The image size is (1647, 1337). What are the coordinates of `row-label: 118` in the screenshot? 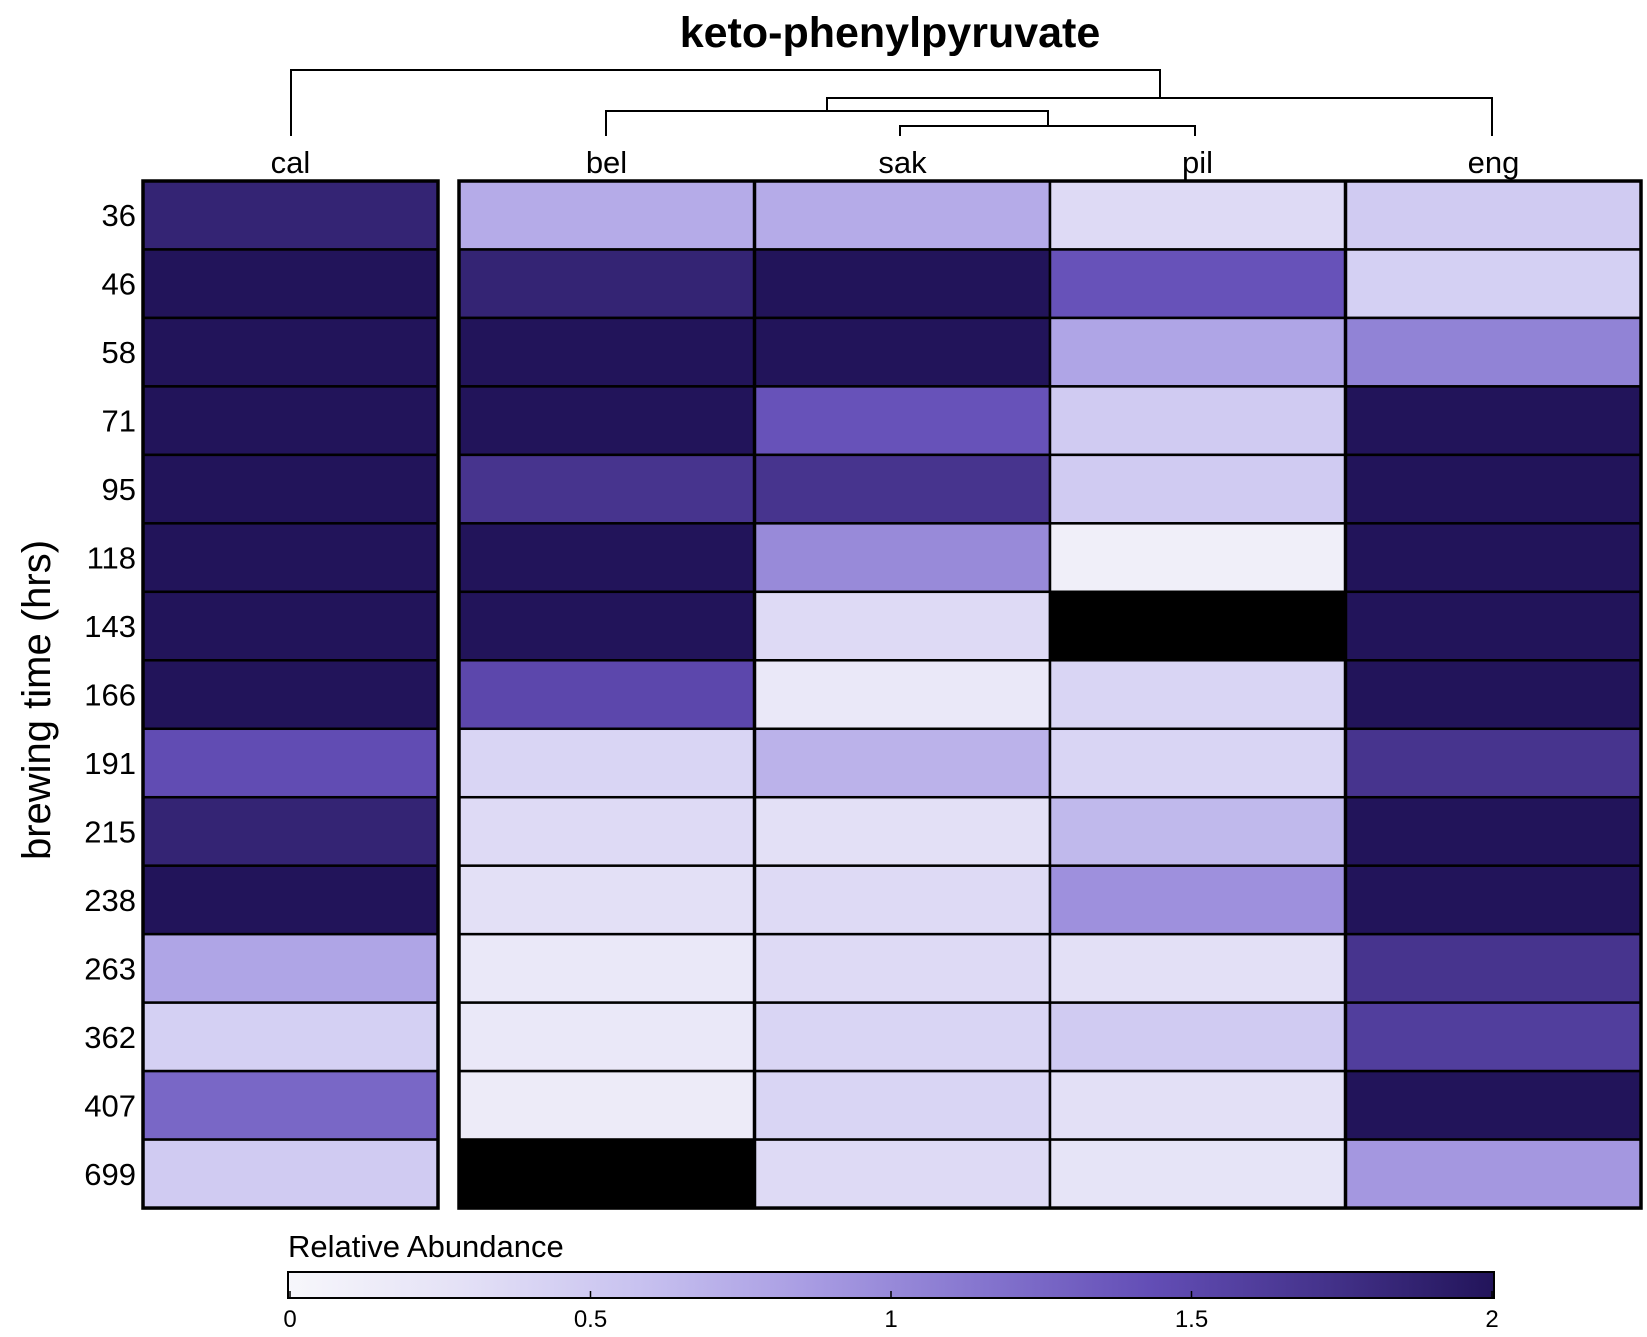 It's located at (111, 558).